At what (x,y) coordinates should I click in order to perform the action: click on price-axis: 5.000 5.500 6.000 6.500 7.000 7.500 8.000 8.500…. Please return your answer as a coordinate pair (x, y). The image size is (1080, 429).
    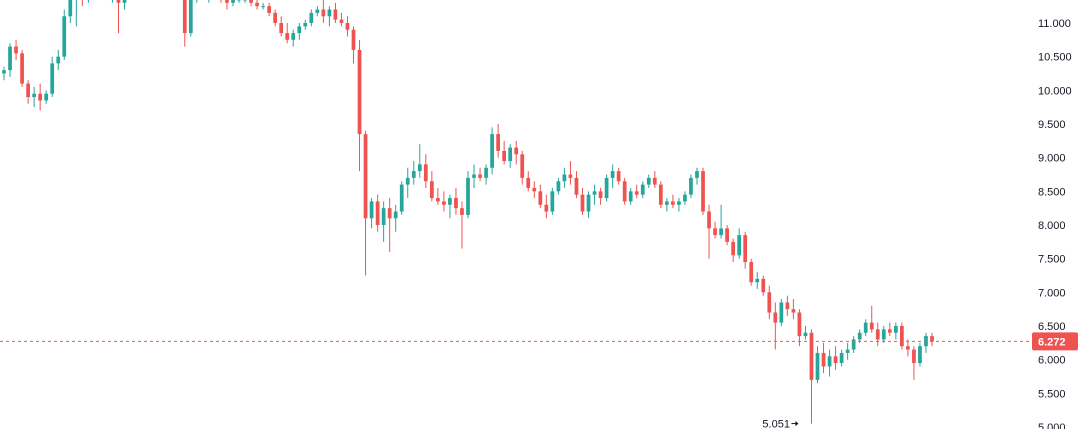
    Looking at the image, I should click on (1055, 223).